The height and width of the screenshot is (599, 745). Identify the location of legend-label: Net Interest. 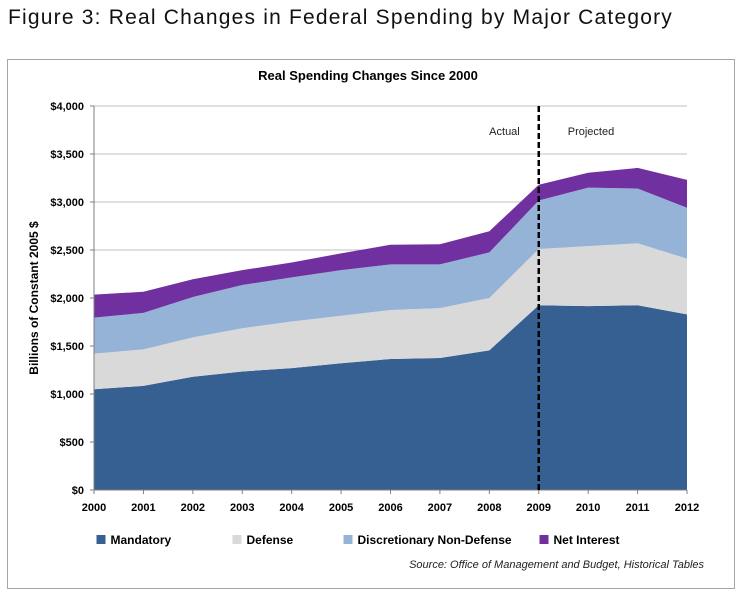
(587, 540).